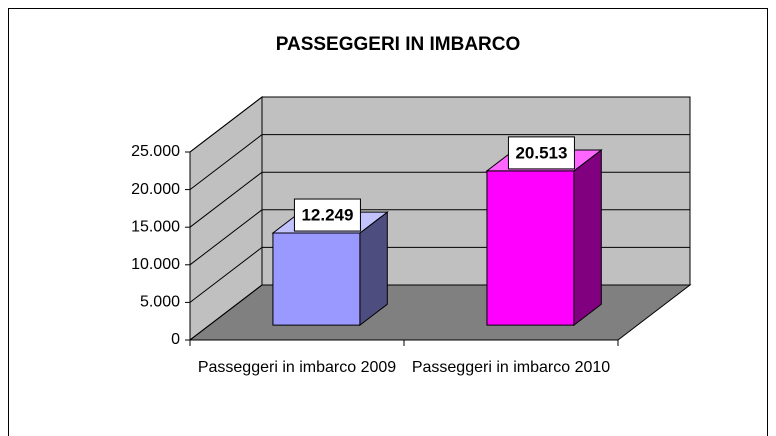  Describe the element at coordinates (155, 151) in the screenshot. I see `y-tick-label: 25.000` at that location.